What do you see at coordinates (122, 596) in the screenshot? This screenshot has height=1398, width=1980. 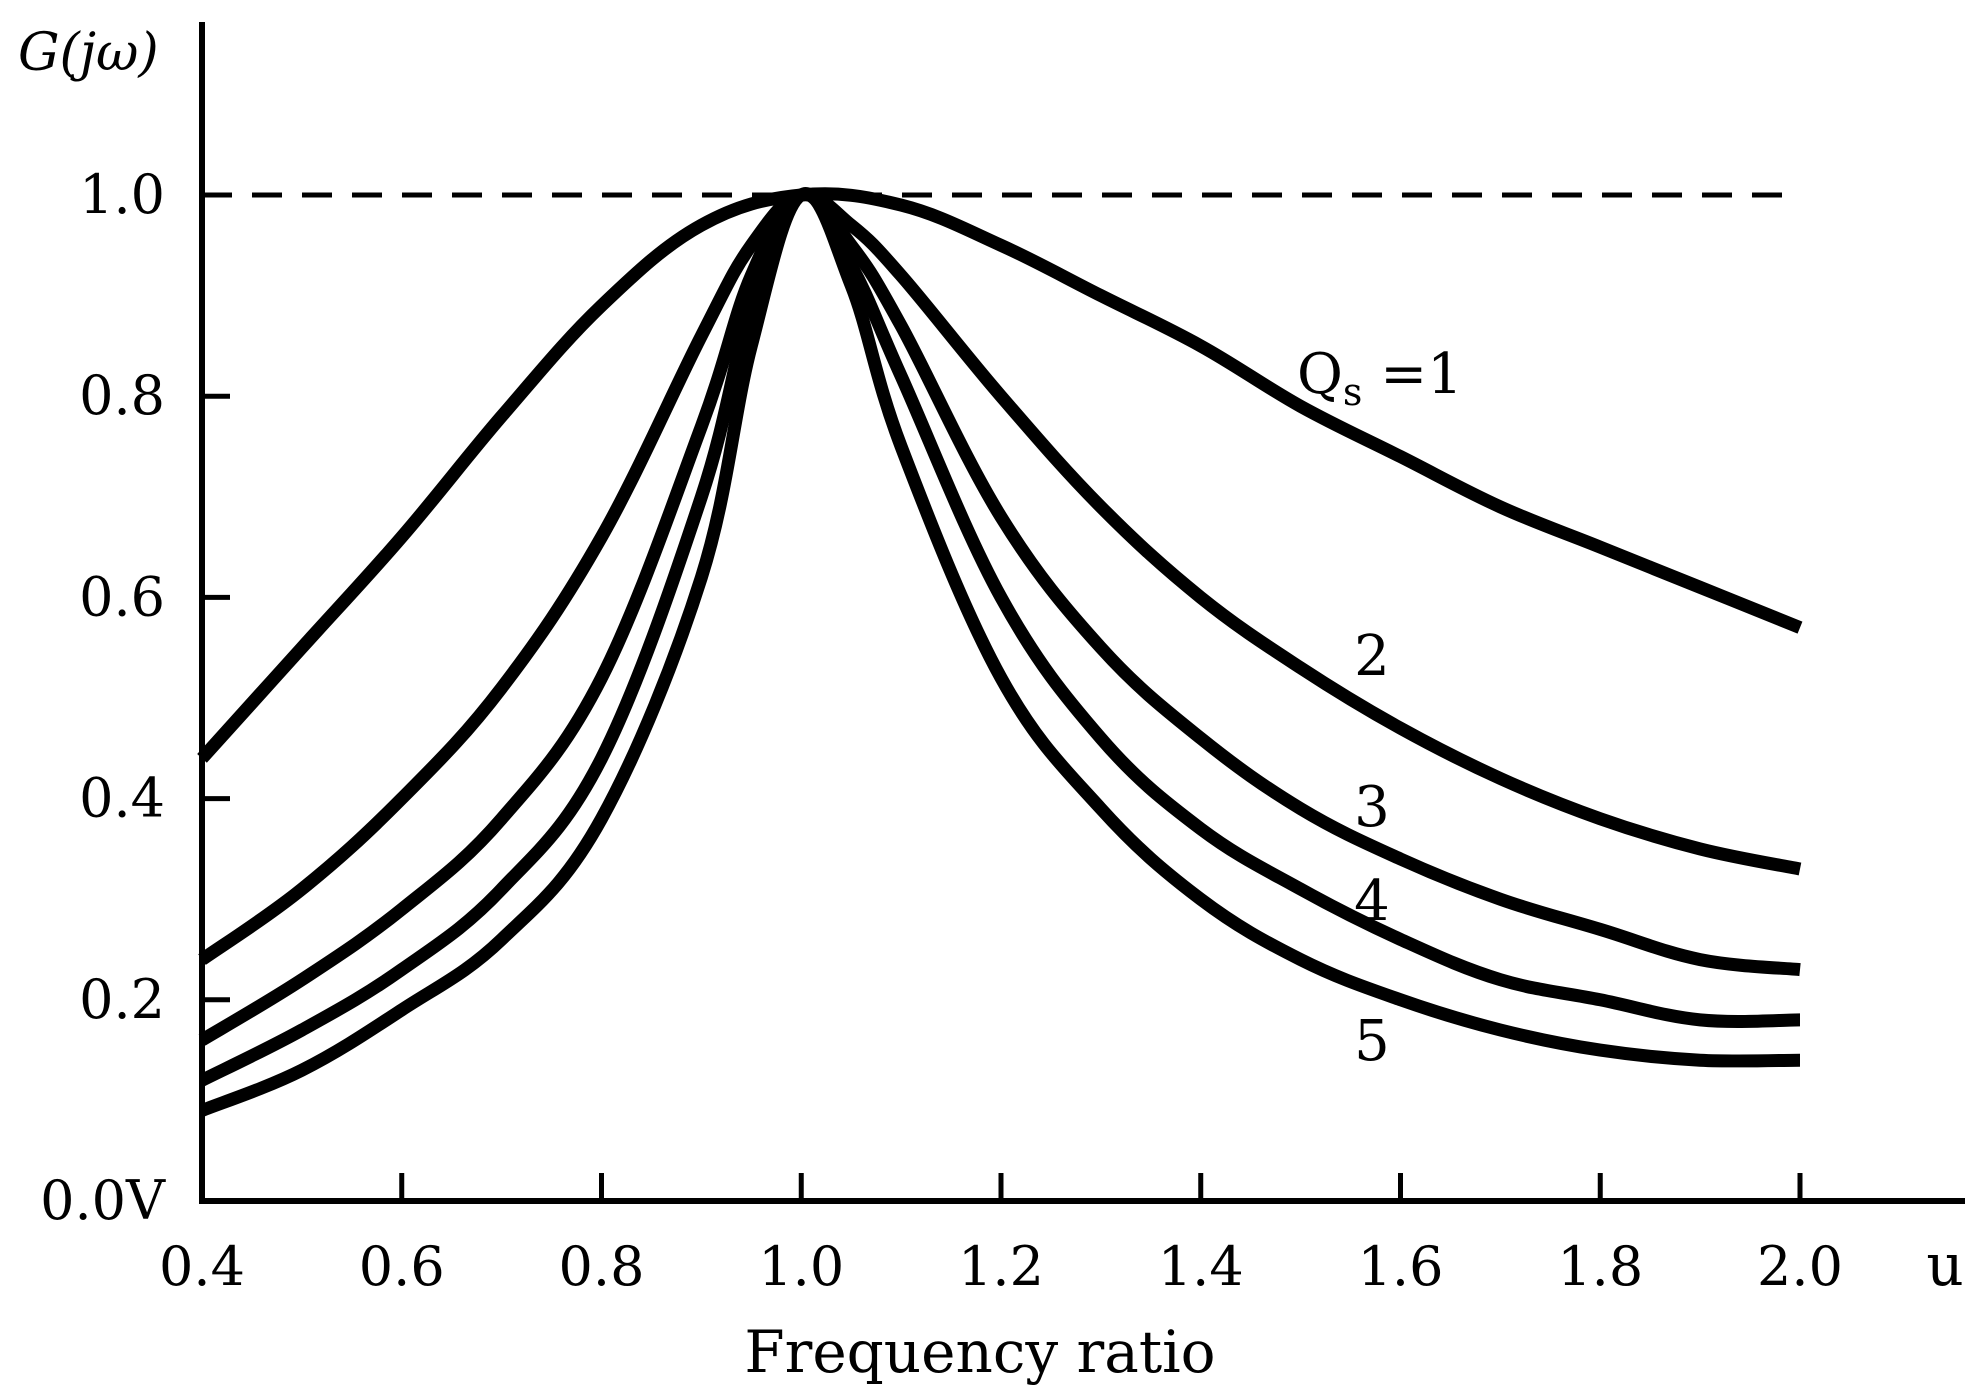 I see `y-tick-label: 0.6` at bounding box center [122, 596].